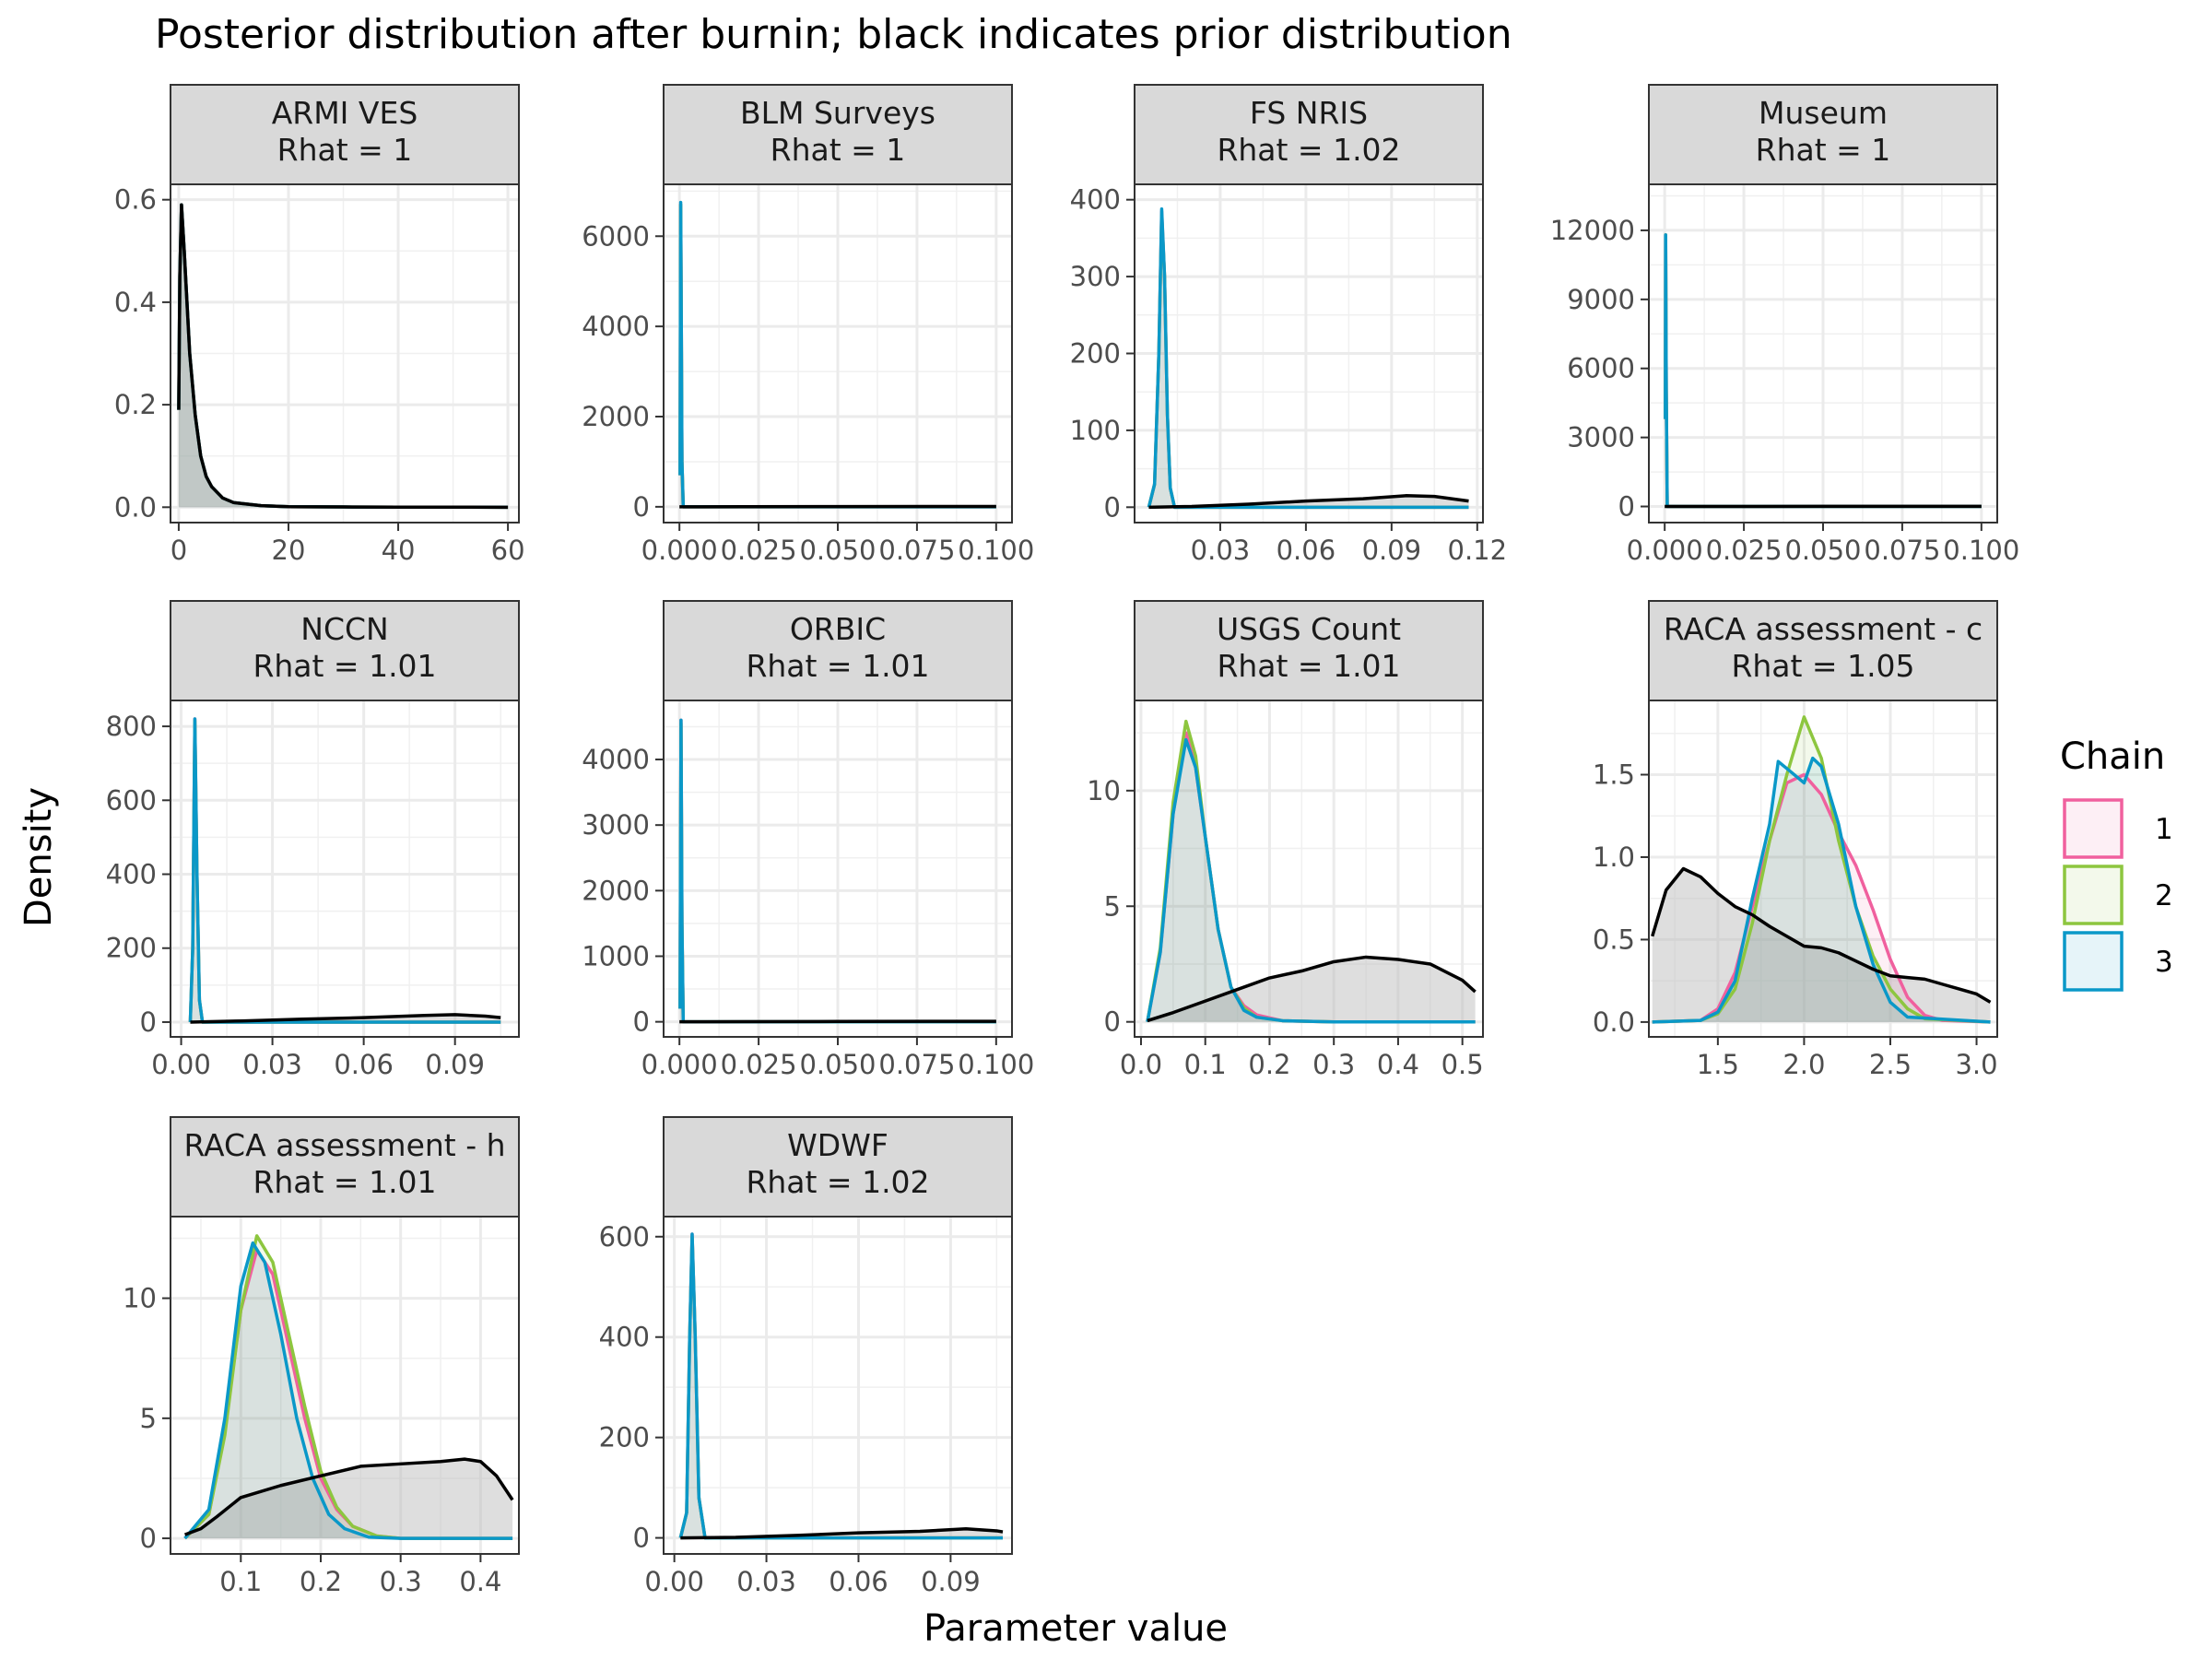 Image resolution: width=2212 pixels, height=1659 pixels. I want to click on y-tick-label: 600, so click(131, 800).